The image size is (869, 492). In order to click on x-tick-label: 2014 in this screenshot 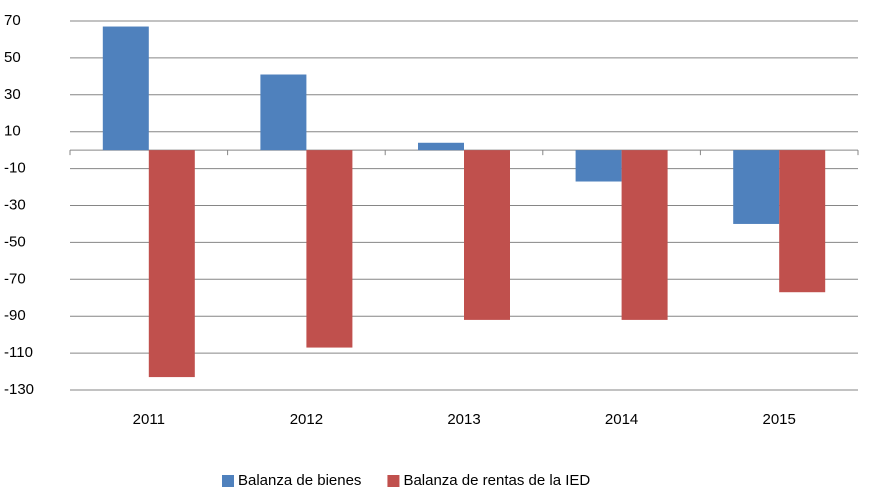, I will do `click(621, 419)`.